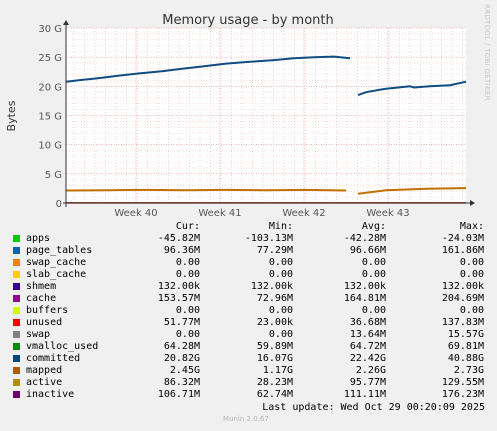 This screenshot has width=497, height=431. Describe the element at coordinates (277, 370) in the screenshot. I see `legend-min: 1.17G` at that location.